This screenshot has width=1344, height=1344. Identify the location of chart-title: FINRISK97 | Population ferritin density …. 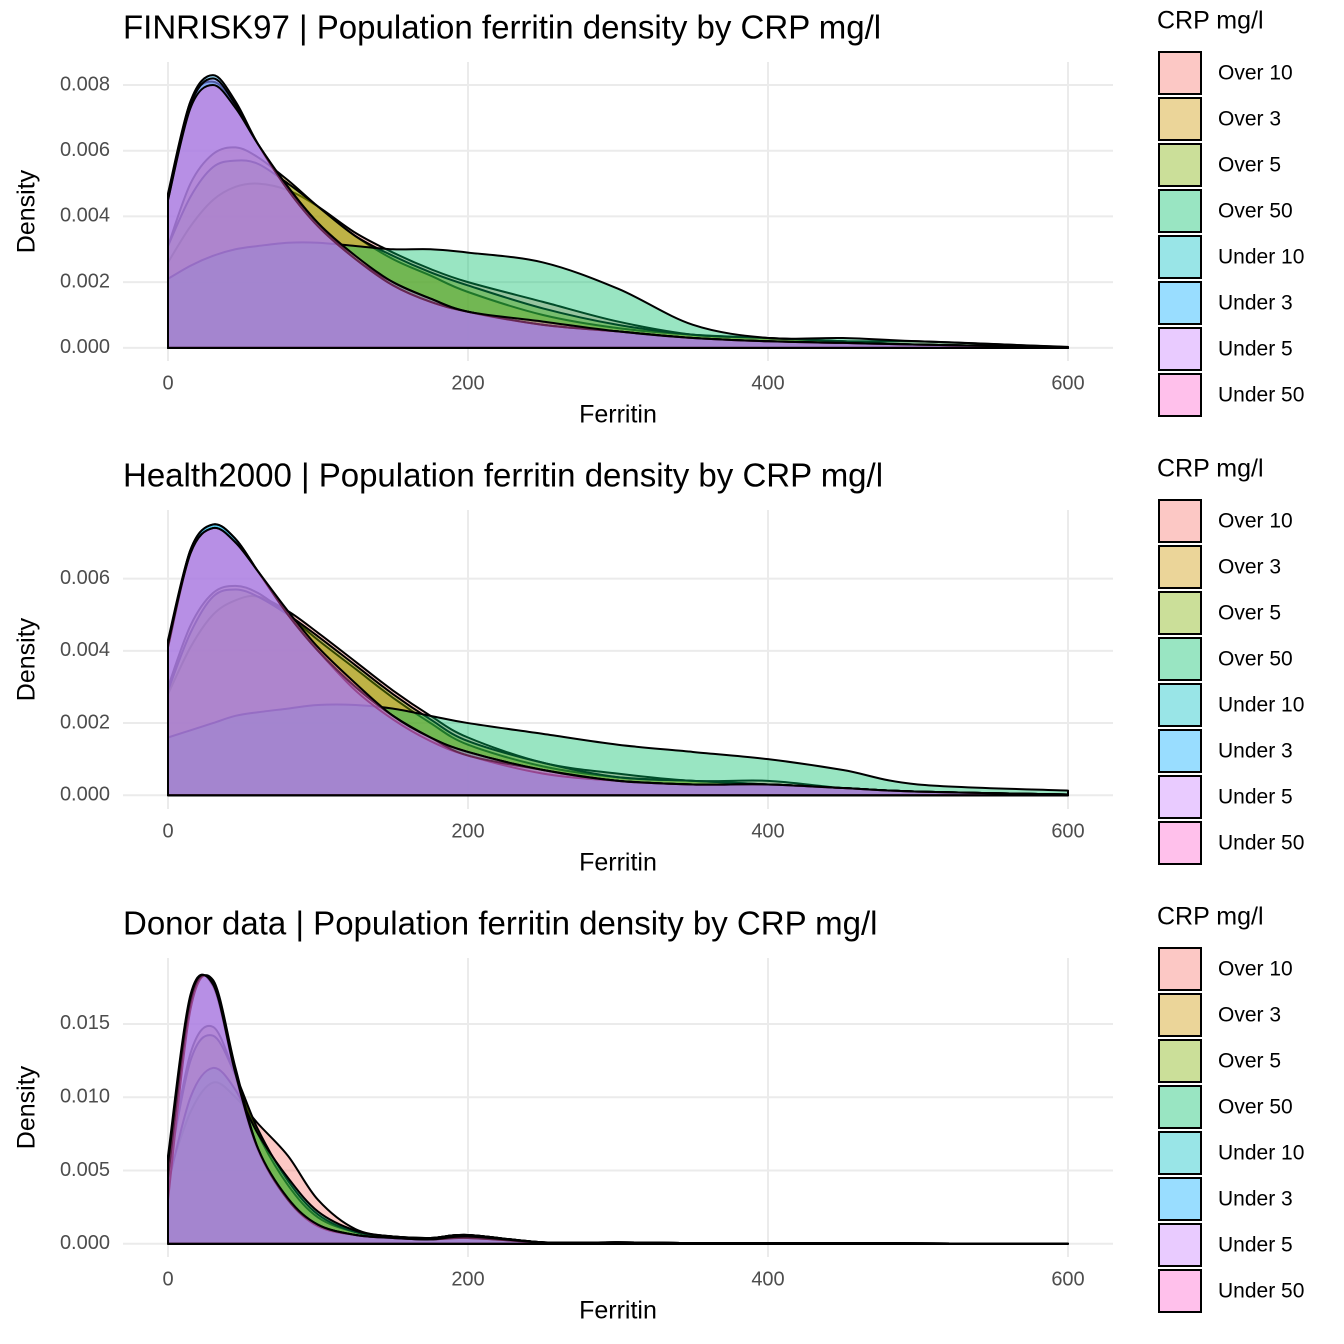
(502, 27).